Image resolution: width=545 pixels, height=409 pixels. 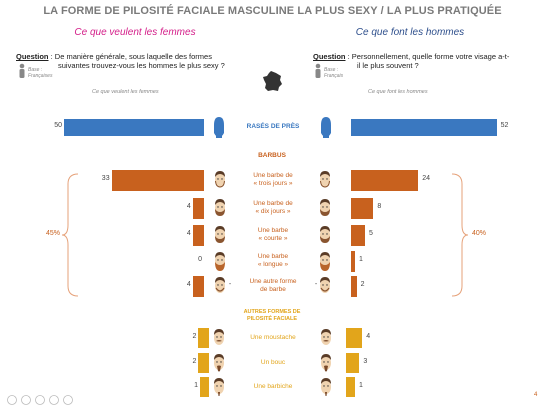 I want to click on category-label: Une moustache, so click(x=273, y=338).